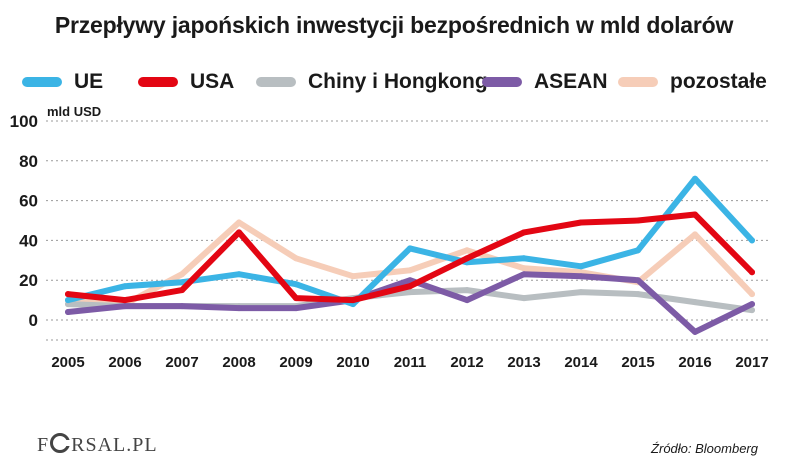  I want to click on y-tick-label-100: 100, so click(24, 121).